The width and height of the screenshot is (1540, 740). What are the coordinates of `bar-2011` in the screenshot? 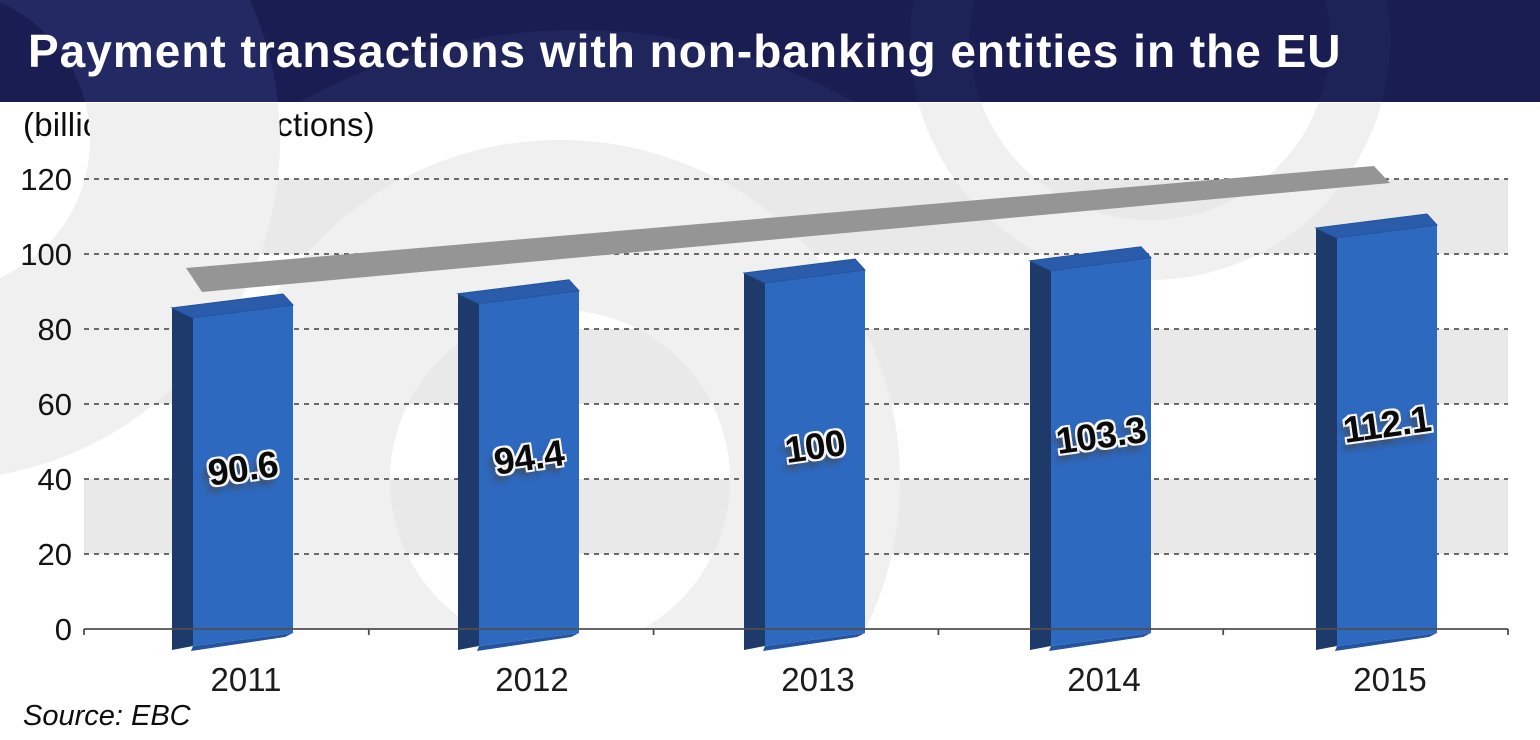 It's located at (232, 472).